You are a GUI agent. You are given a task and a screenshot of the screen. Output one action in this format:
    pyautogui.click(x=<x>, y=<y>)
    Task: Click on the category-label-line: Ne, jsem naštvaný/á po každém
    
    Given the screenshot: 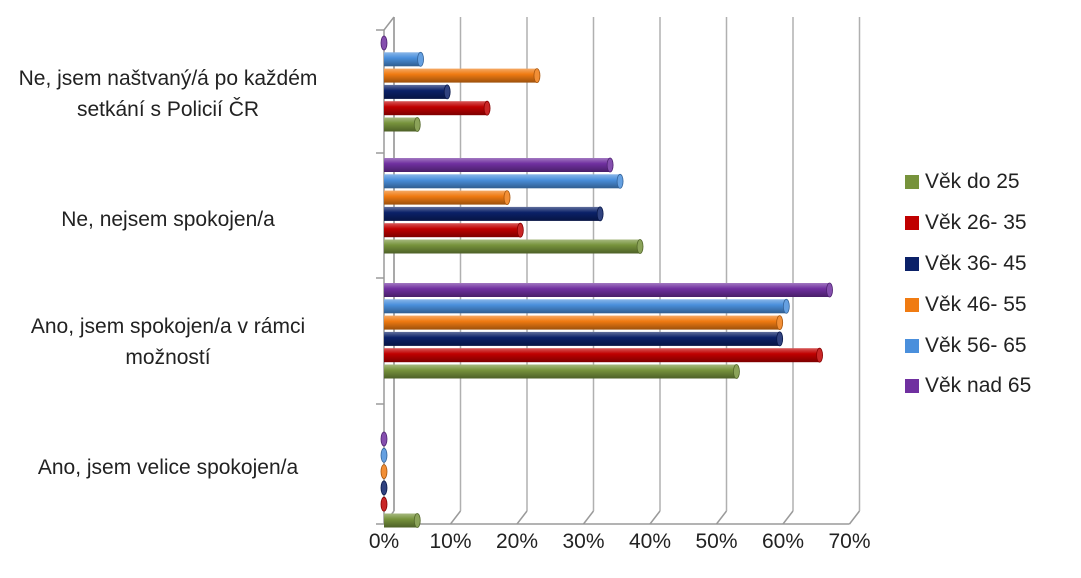 What is the action you would take?
    pyautogui.click(x=168, y=78)
    